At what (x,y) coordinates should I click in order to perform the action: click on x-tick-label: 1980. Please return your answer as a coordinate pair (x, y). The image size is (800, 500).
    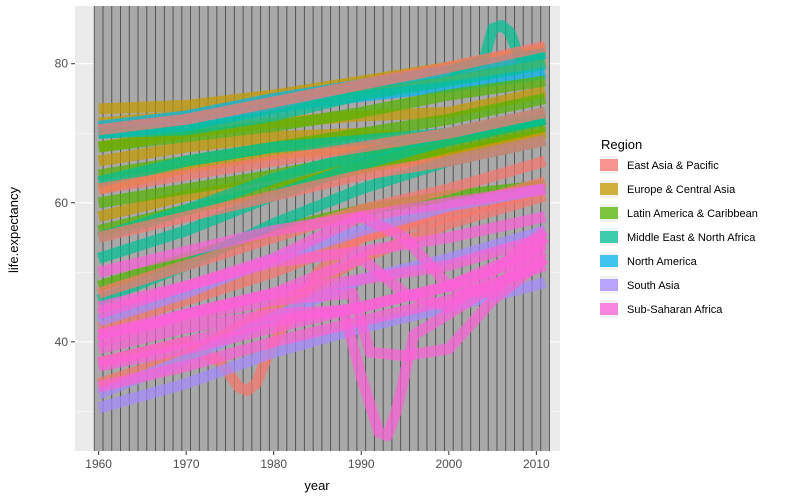
    Looking at the image, I should click on (273, 464).